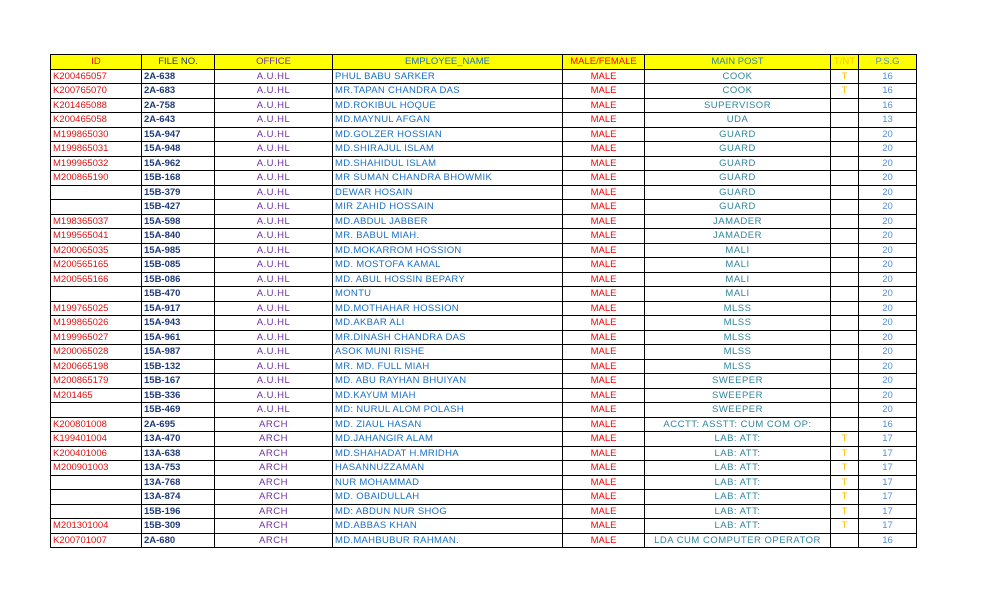  I want to click on name-cell: MD.KAYUM MIAH, so click(447, 395).